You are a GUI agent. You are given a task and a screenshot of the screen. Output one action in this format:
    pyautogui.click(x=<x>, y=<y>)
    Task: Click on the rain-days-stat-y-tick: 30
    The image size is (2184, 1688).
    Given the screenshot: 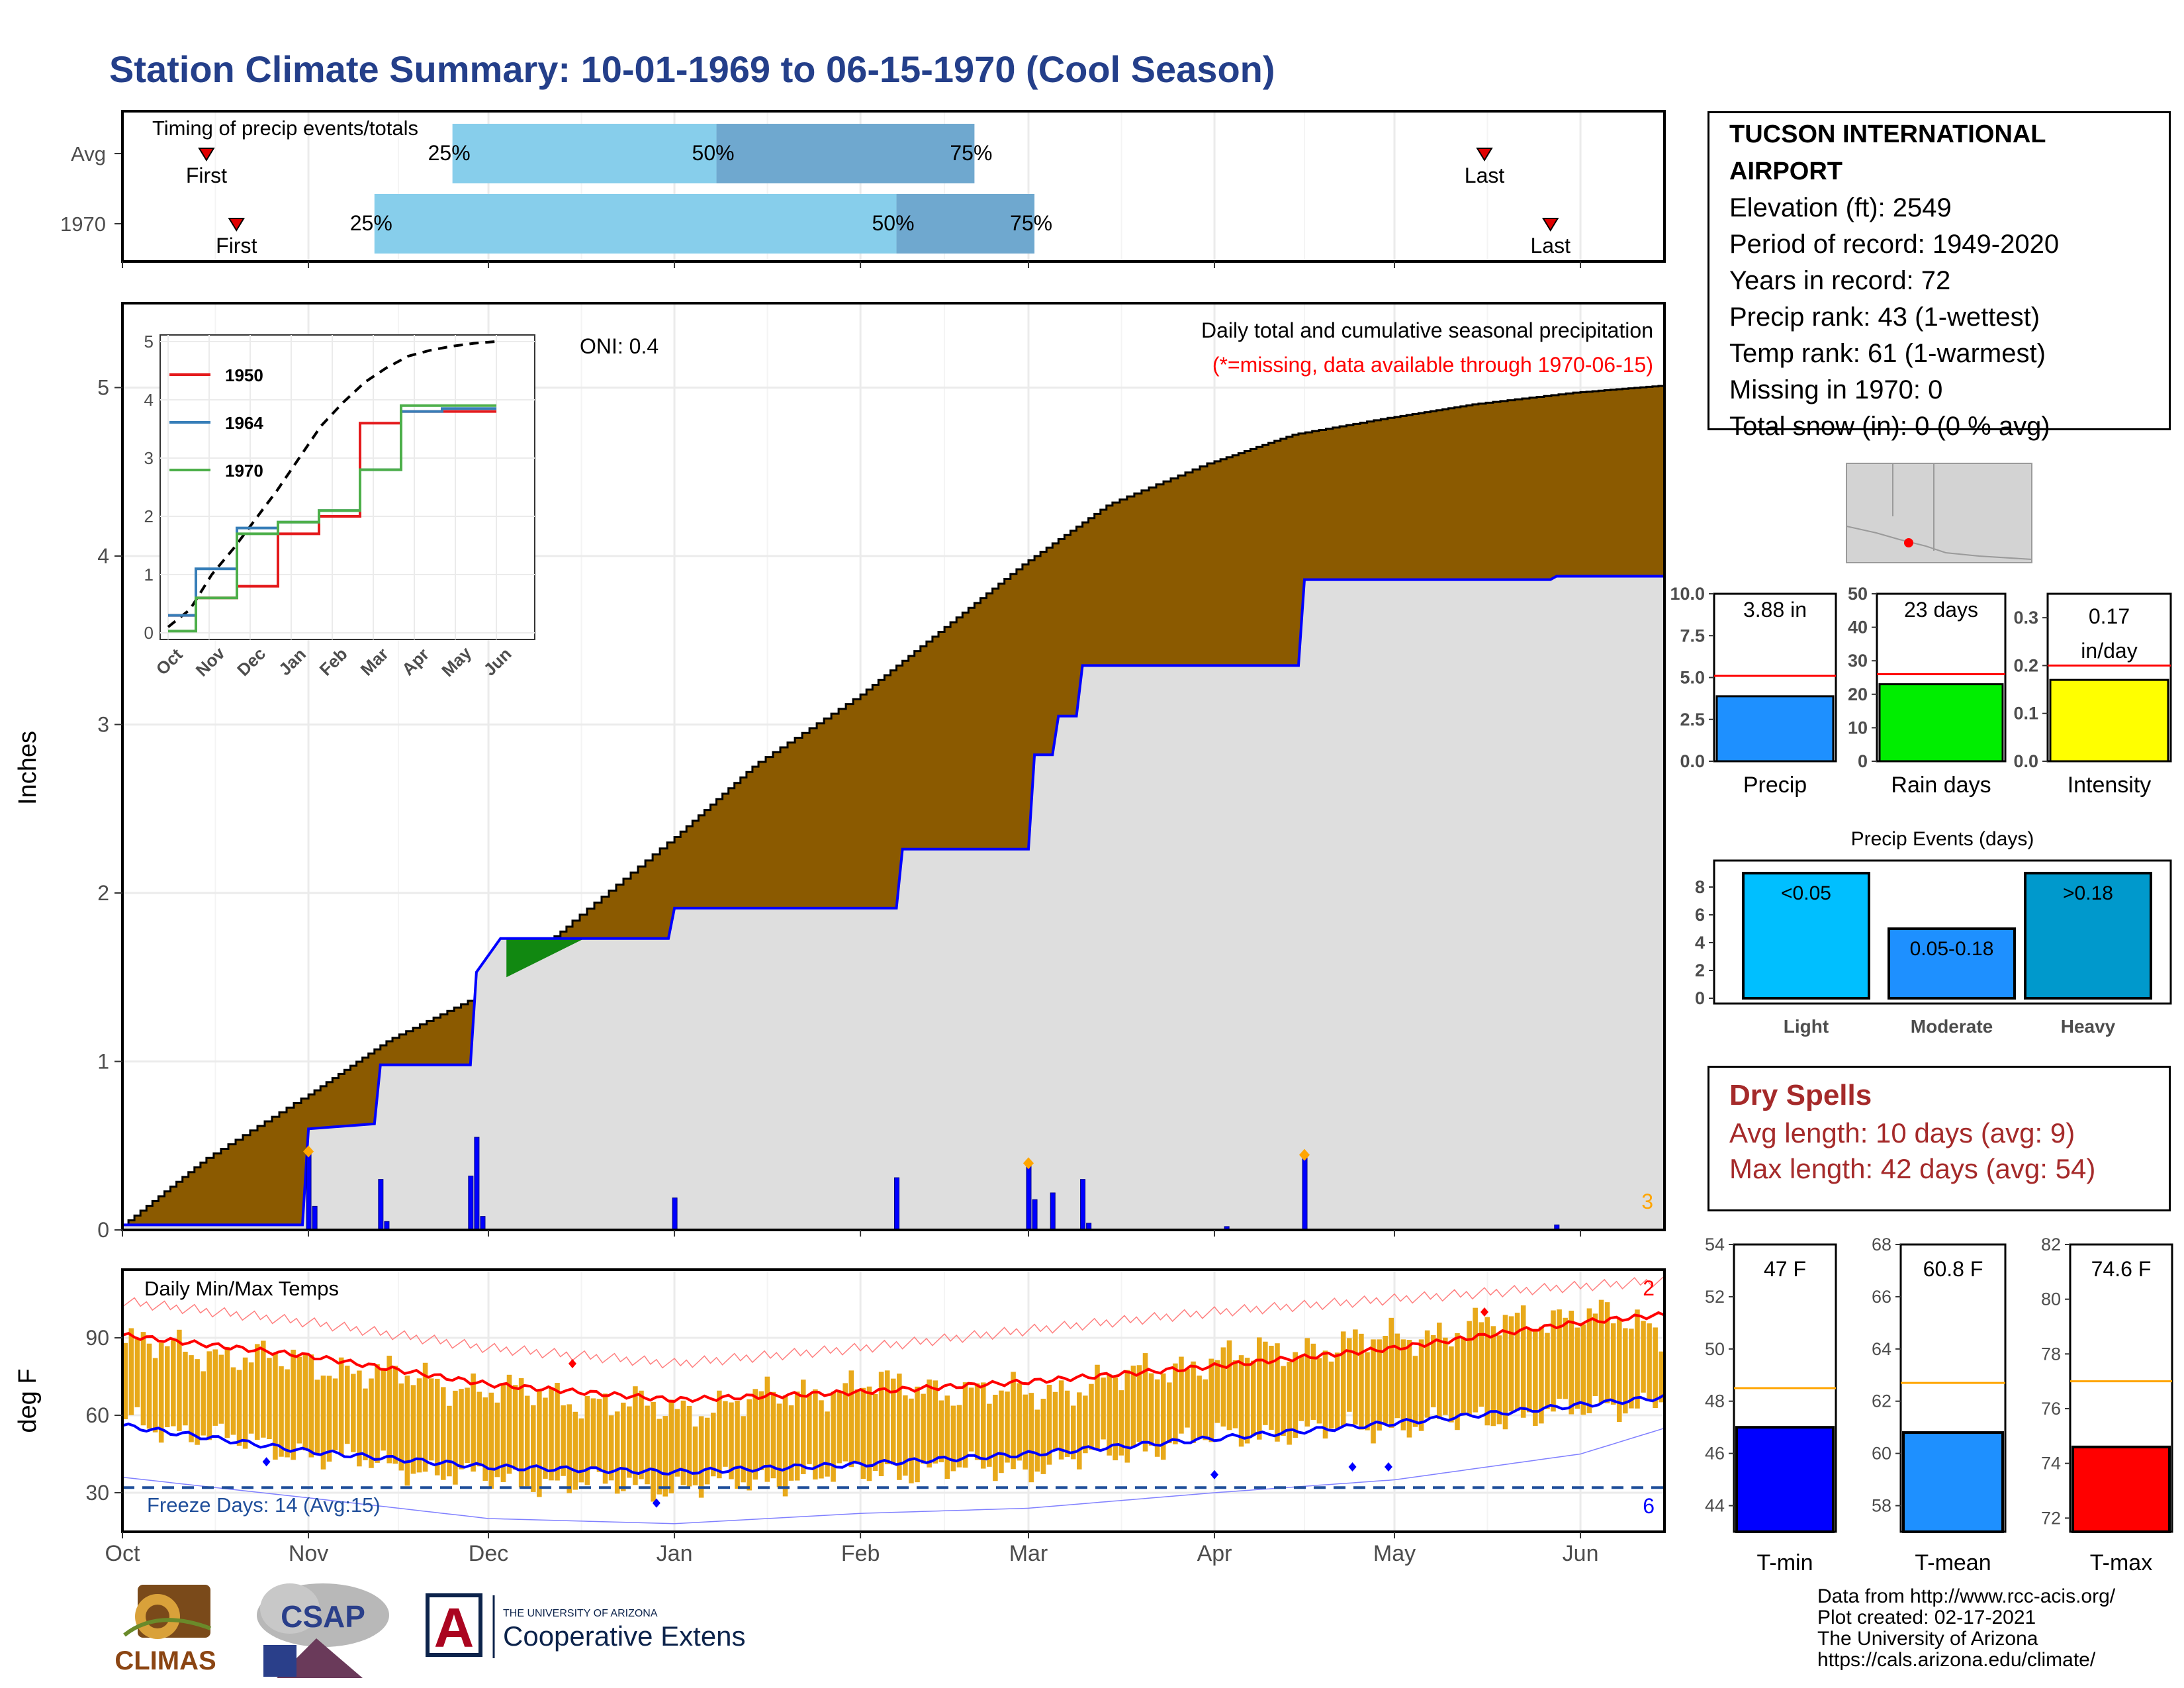 What is the action you would take?
    pyautogui.click(x=1858, y=661)
    